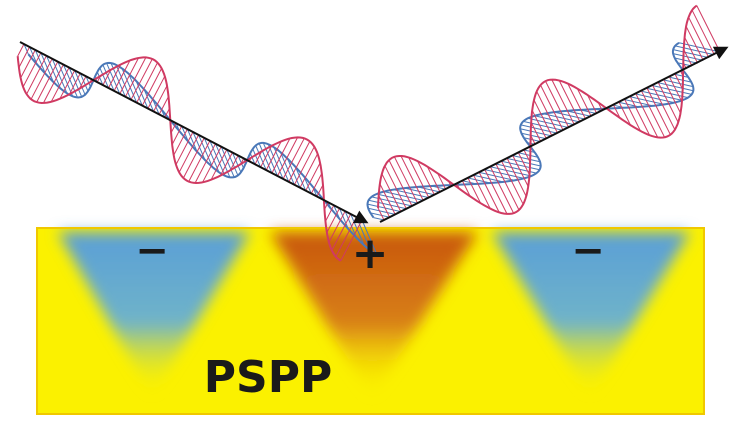 Image resolution: width=730 pixels, height=434 pixels. I want to click on negative-charge-label-left: −, so click(152, 251).